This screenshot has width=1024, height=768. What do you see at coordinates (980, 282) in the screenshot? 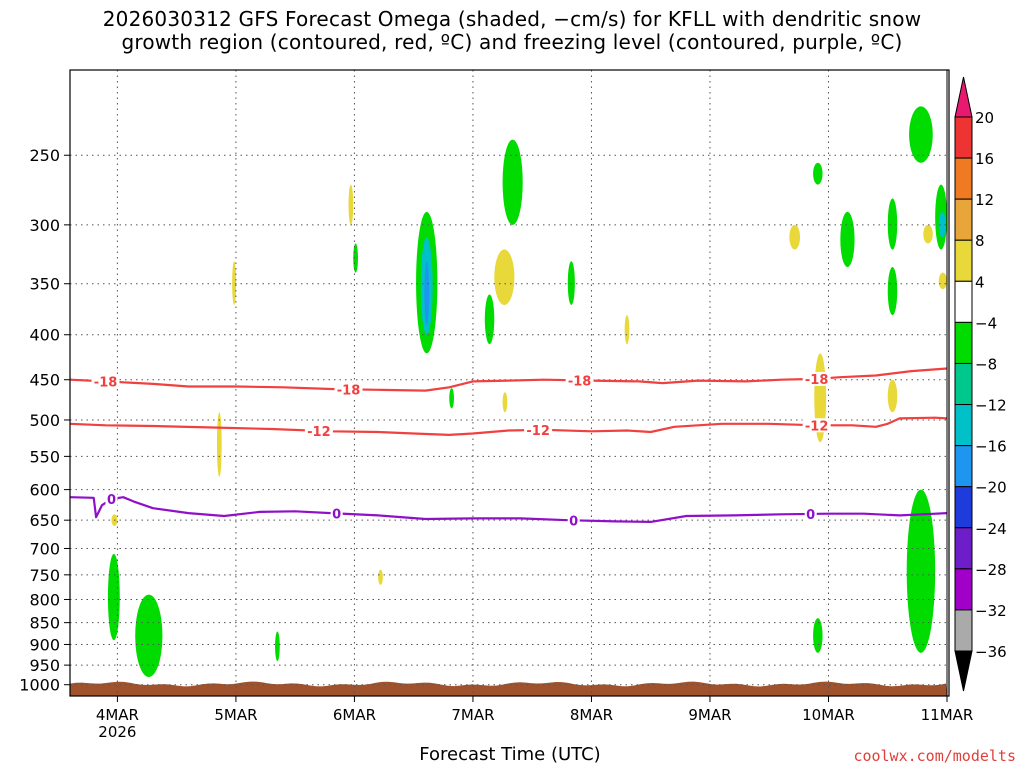
I see `colorbar-level-label: 4` at bounding box center [980, 282].